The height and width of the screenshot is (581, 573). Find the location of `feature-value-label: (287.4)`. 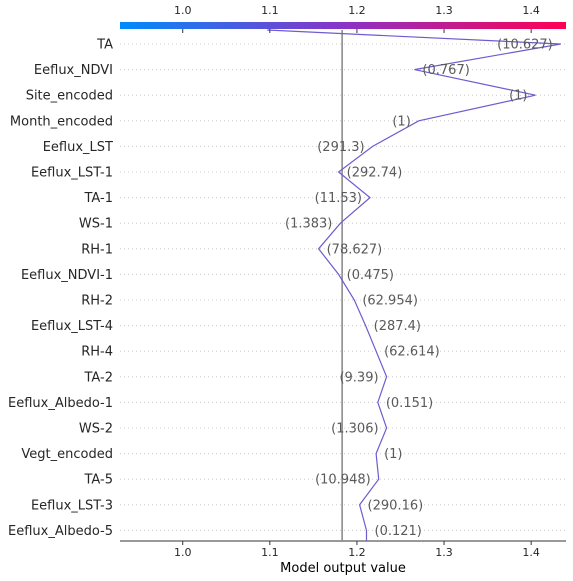

feature-value-label: (287.4) is located at coordinates (397, 326).